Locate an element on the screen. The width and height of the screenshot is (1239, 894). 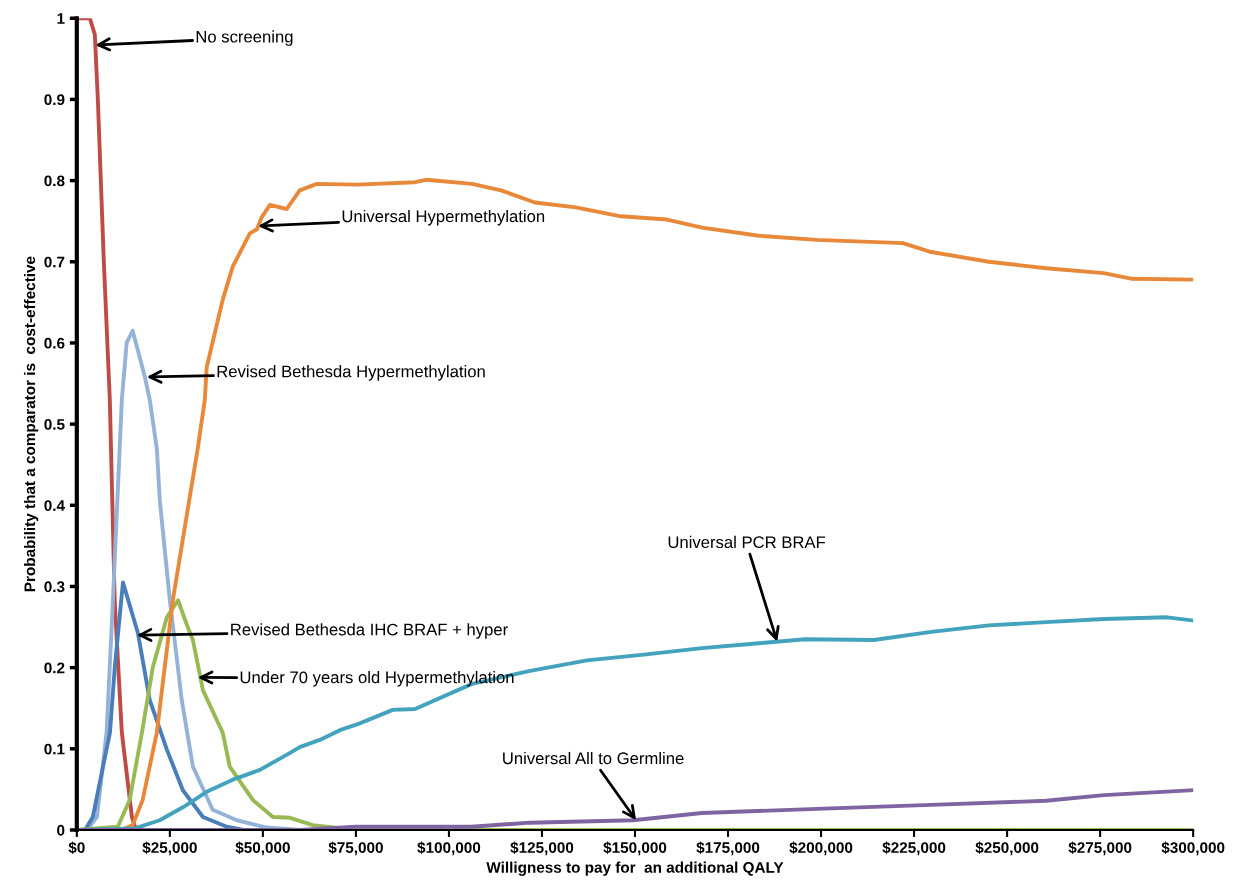
x-axis-title: Willigness to pay for an additional QALY is located at coordinates (635, 868).